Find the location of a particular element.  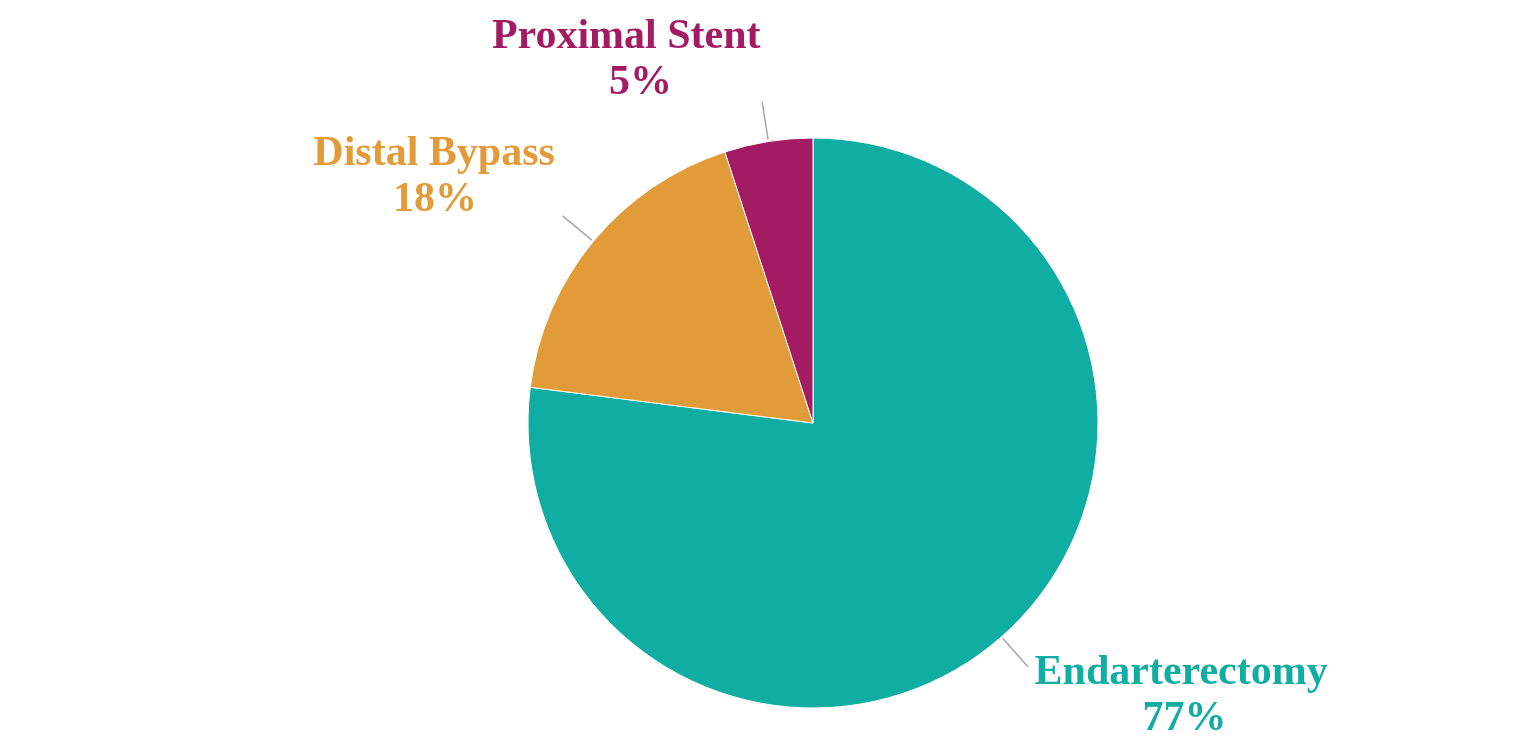

slice-label: Endarterectomy is located at coordinates (1181, 670).